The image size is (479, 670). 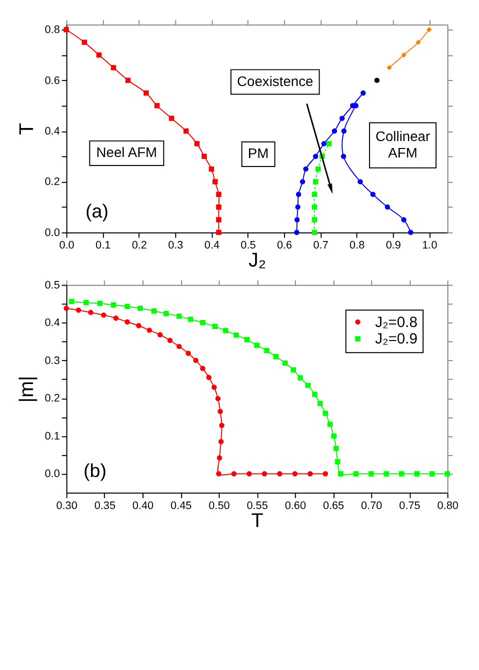 What do you see at coordinates (95, 470) in the screenshot?
I see `annotation: (b)` at bounding box center [95, 470].